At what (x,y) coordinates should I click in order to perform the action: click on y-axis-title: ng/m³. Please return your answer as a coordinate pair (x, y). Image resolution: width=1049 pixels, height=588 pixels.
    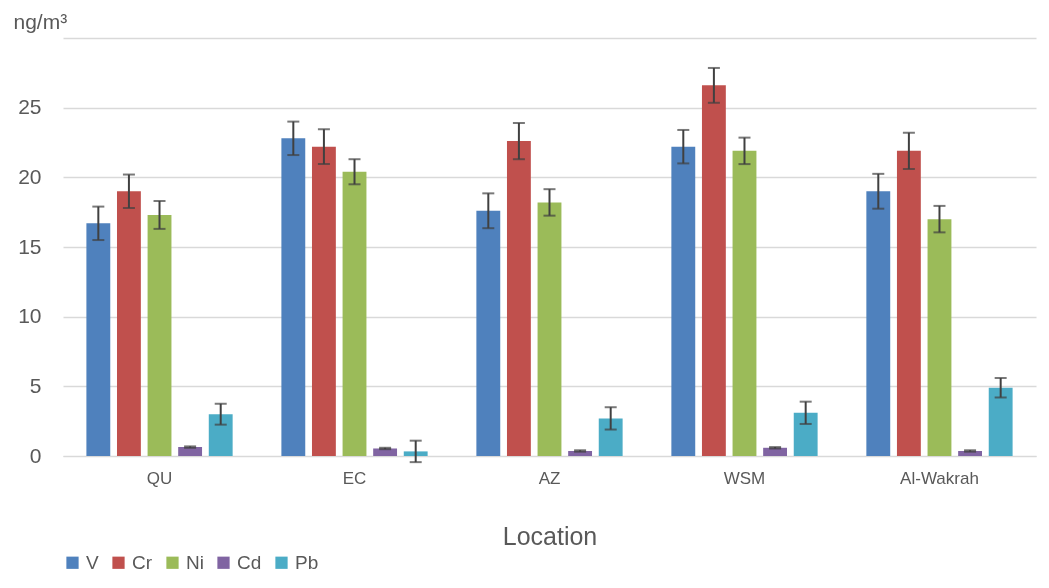
    Looking at the image, I should click on (40, 21).